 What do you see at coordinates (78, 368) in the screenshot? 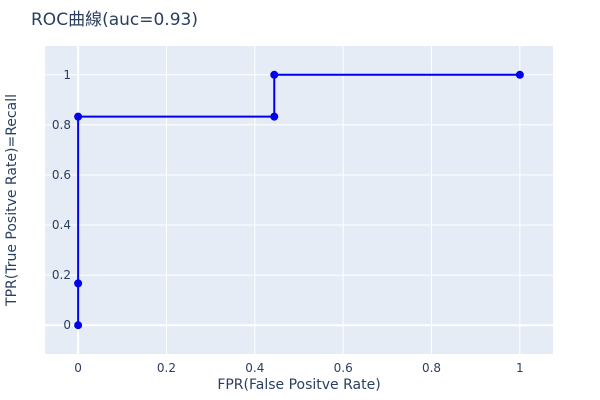
I see `x-tick-label: 0` at bounding box center [78, 368].